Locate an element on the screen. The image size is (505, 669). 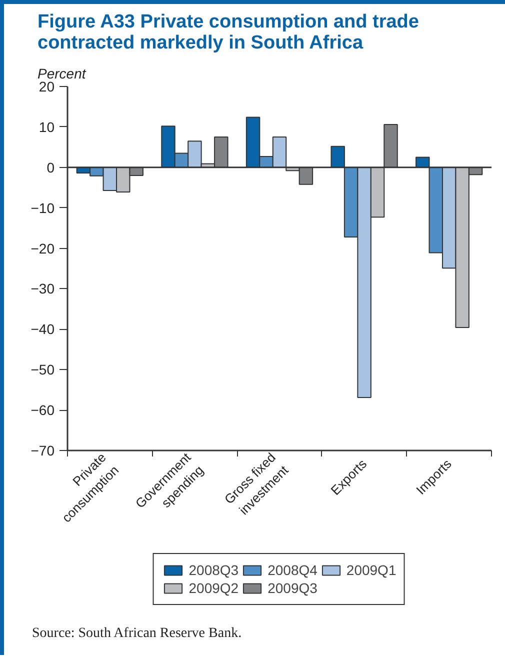
y-tick-label: −30 is located at coordinates (42, 288).